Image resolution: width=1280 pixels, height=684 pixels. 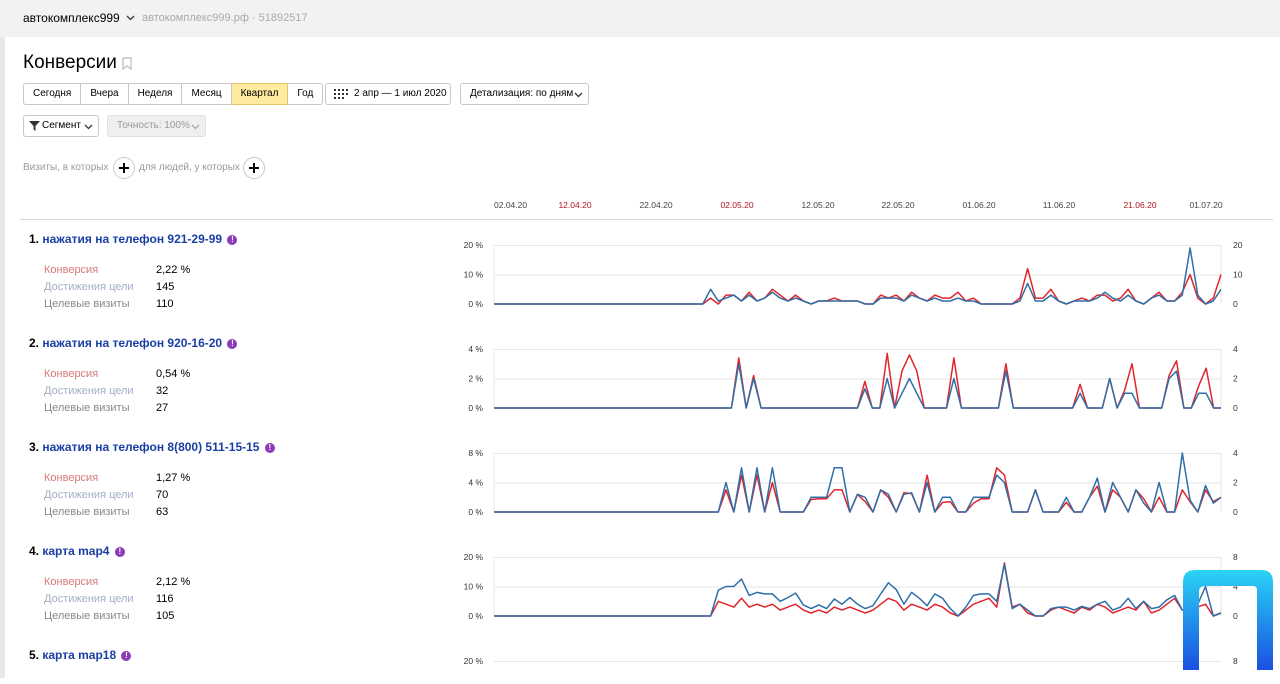 I want to click on right-axis-tick: 10, so click(x=1238, y=275).